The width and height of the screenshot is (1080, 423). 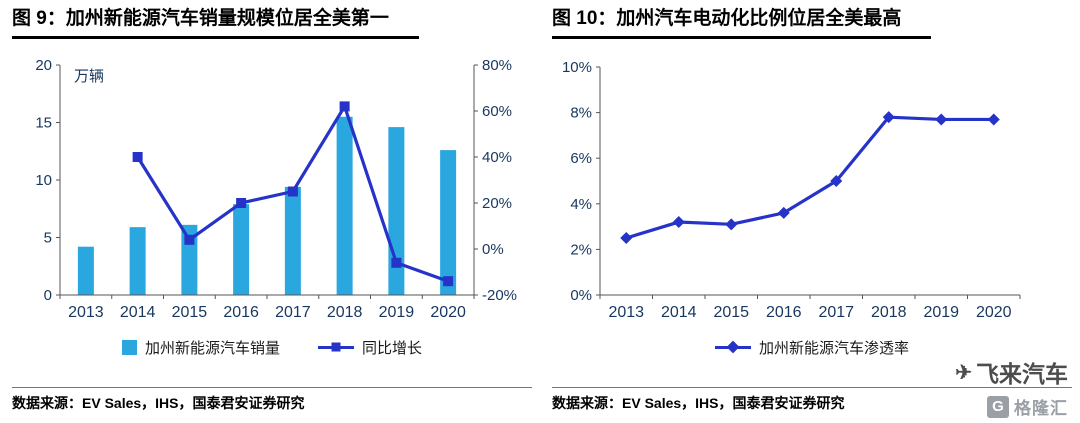 What do you see at coordinates (581, 249) in the screenshot?
I see `svg-text: 2%` at bounding box center [581, 249].